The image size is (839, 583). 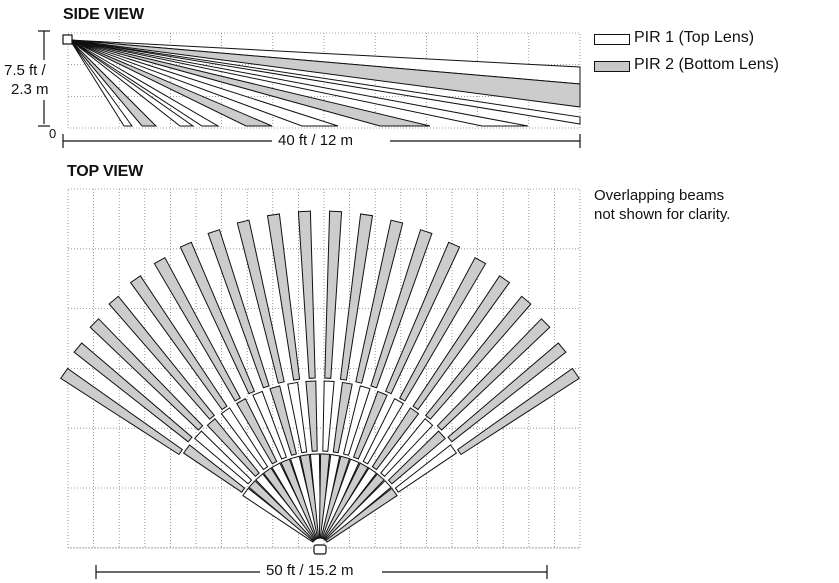 I want to click on side-view-height-label-ft: 7.5 ft /, so click(x=25, y=70).